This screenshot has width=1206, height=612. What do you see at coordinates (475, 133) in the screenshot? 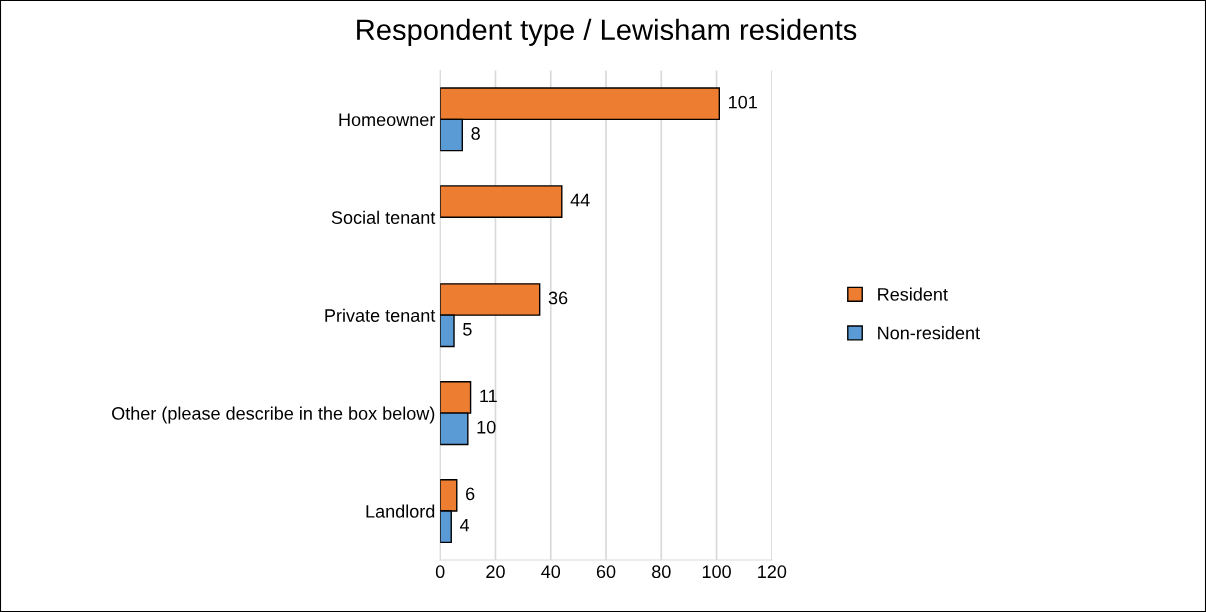
I see `data-label: 8` at bounding box center [475, 133].